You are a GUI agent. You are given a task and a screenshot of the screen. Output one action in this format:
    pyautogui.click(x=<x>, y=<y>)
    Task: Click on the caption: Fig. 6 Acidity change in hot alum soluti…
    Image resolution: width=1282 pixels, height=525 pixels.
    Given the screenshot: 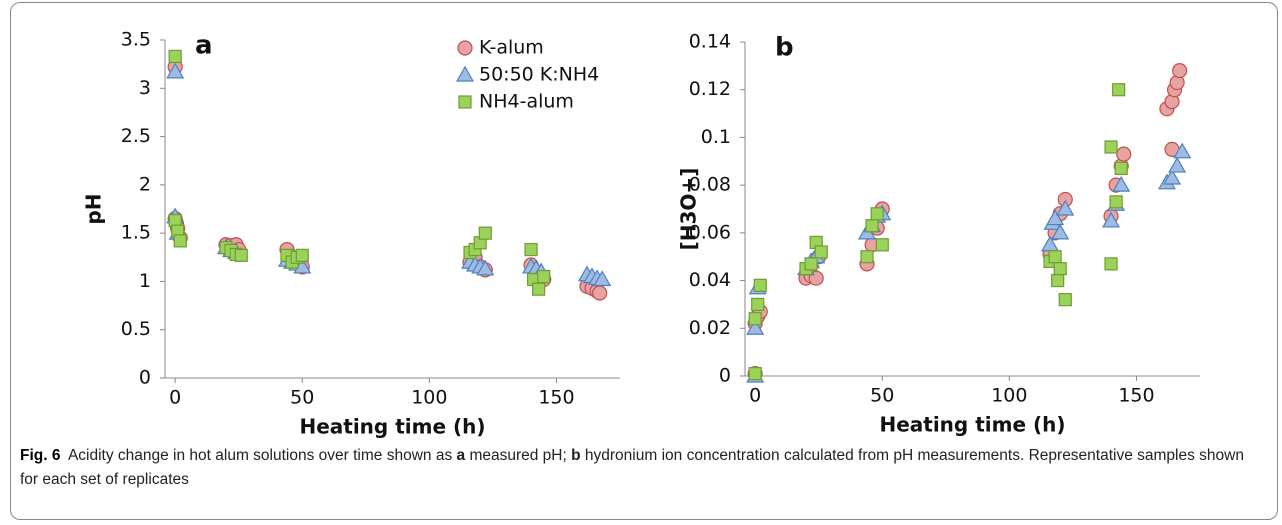 What is the action you would take?
    pyautogui.click(x=640, y=468)
    